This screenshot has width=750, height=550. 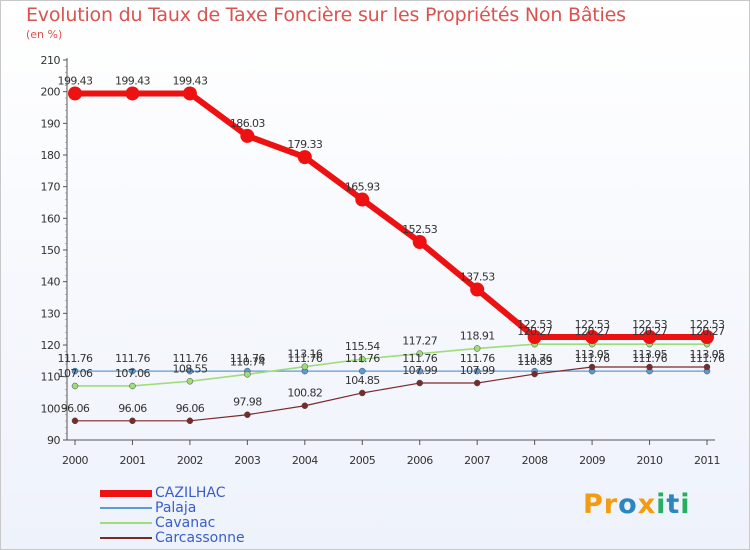 What do you see at coordinates (51, 123) in the screenshot?
I see `y-tick-label: 190` at bounding box center [51, 123].